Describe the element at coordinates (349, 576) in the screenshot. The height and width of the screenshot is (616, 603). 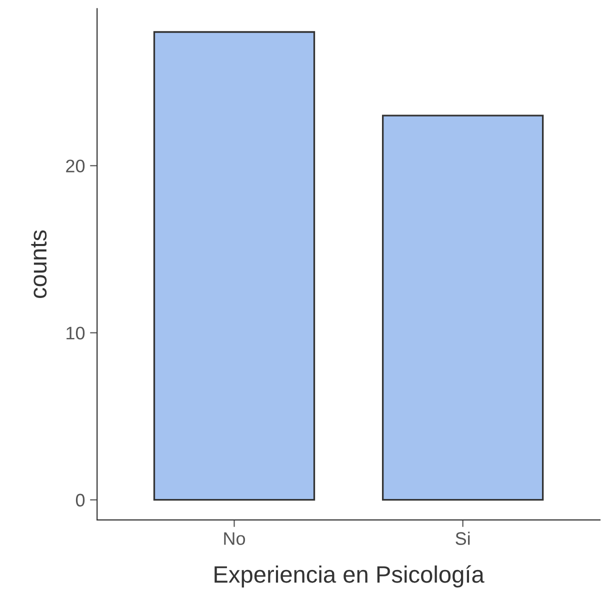
I see `x-axis-title: Experiencia en Psicología` at that location.